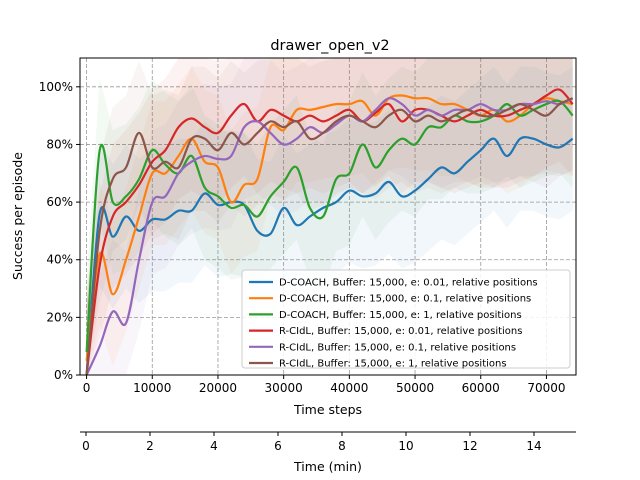 Image resolution: width=640 pixels, height=480 pixels. Describe the element at coordinates (533, 446) in the screenshot. I see `secondary-x-tick-label: 14` at that location.